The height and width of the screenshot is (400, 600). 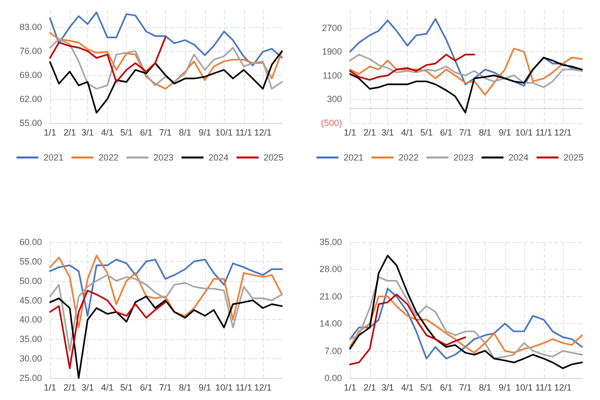 What do you see at coordinates (333, 378) in the screenshot?
I see `y-tick-label: 0.00` at bounding box center [333, 378].